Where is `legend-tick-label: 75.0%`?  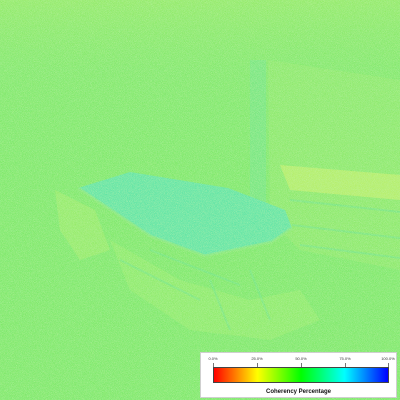
legend-tick-label: 75.0% is located at coordinates (345, 358).